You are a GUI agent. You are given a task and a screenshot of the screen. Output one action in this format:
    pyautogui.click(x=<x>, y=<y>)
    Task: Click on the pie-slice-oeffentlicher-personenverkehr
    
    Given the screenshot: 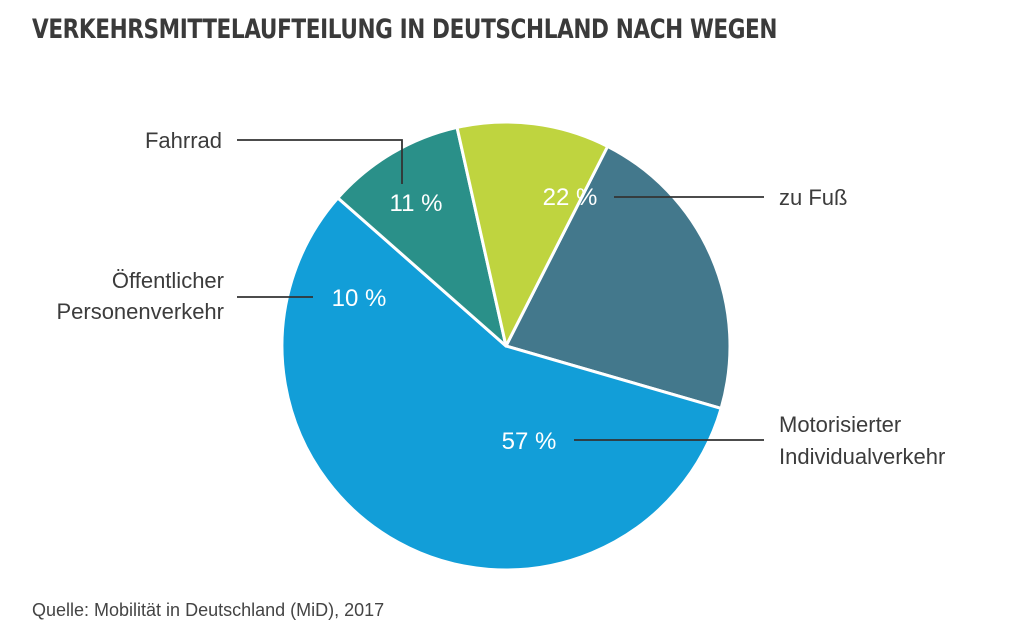 What is the action you would take?
    pyautogui.click(x=422, y=236)
    